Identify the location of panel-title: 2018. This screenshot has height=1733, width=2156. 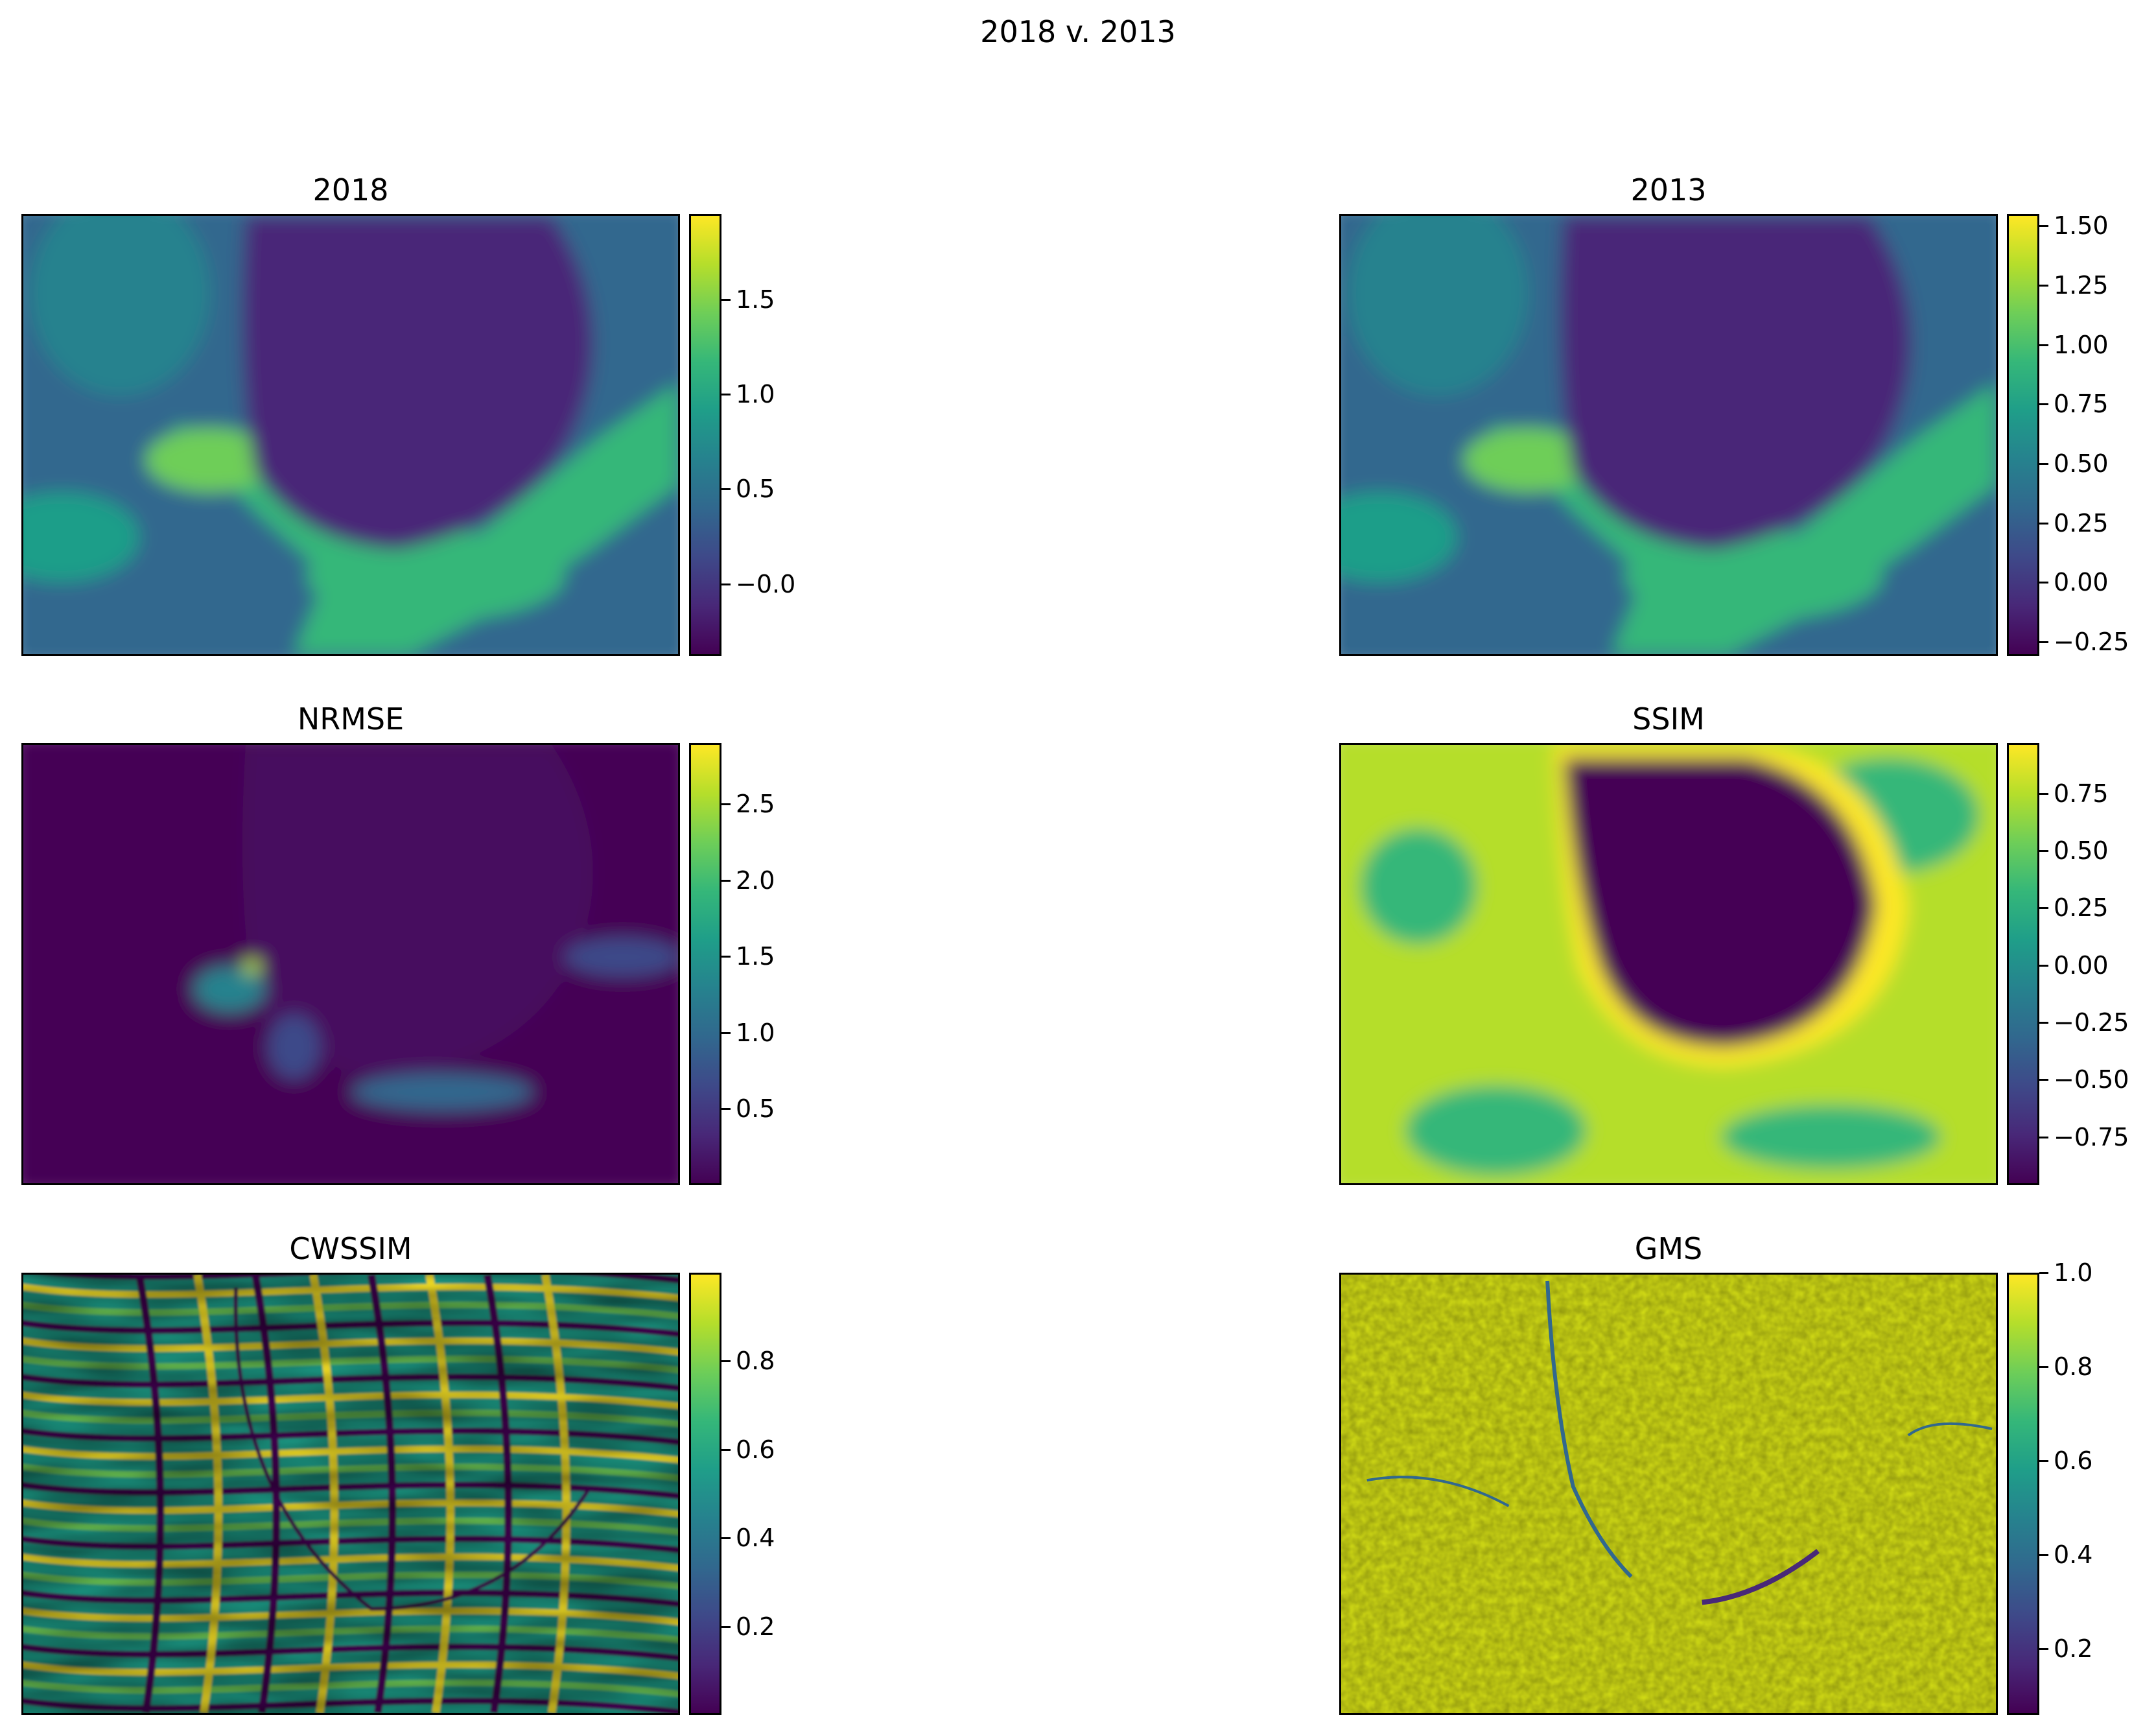
(350, 190).